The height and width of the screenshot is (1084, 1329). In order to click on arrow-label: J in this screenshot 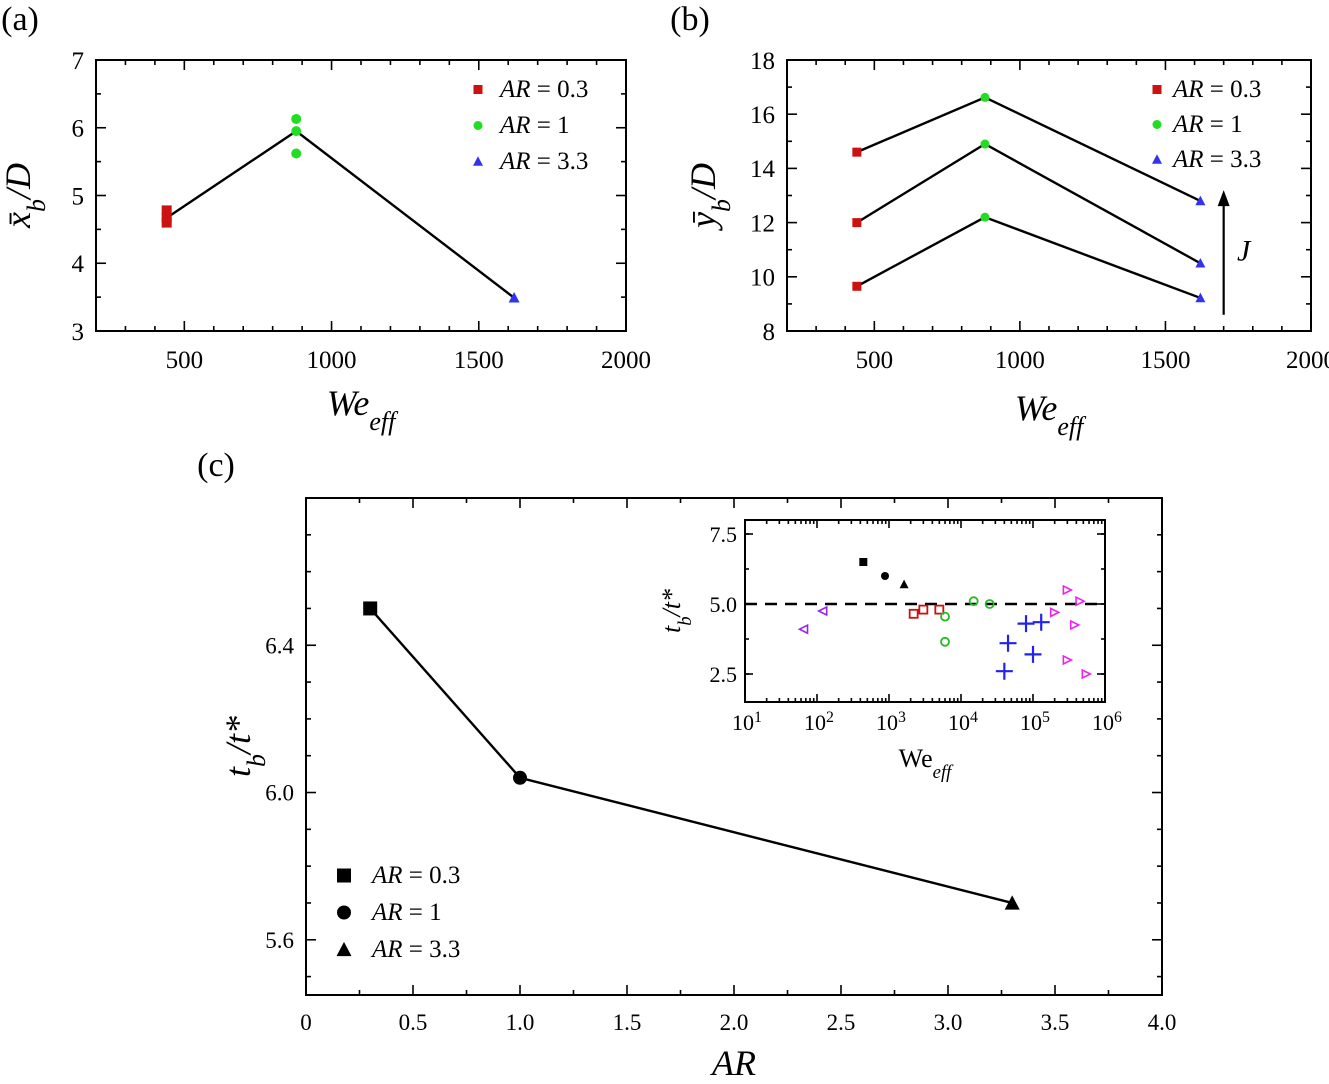, I will do `click(1244, 250)`.